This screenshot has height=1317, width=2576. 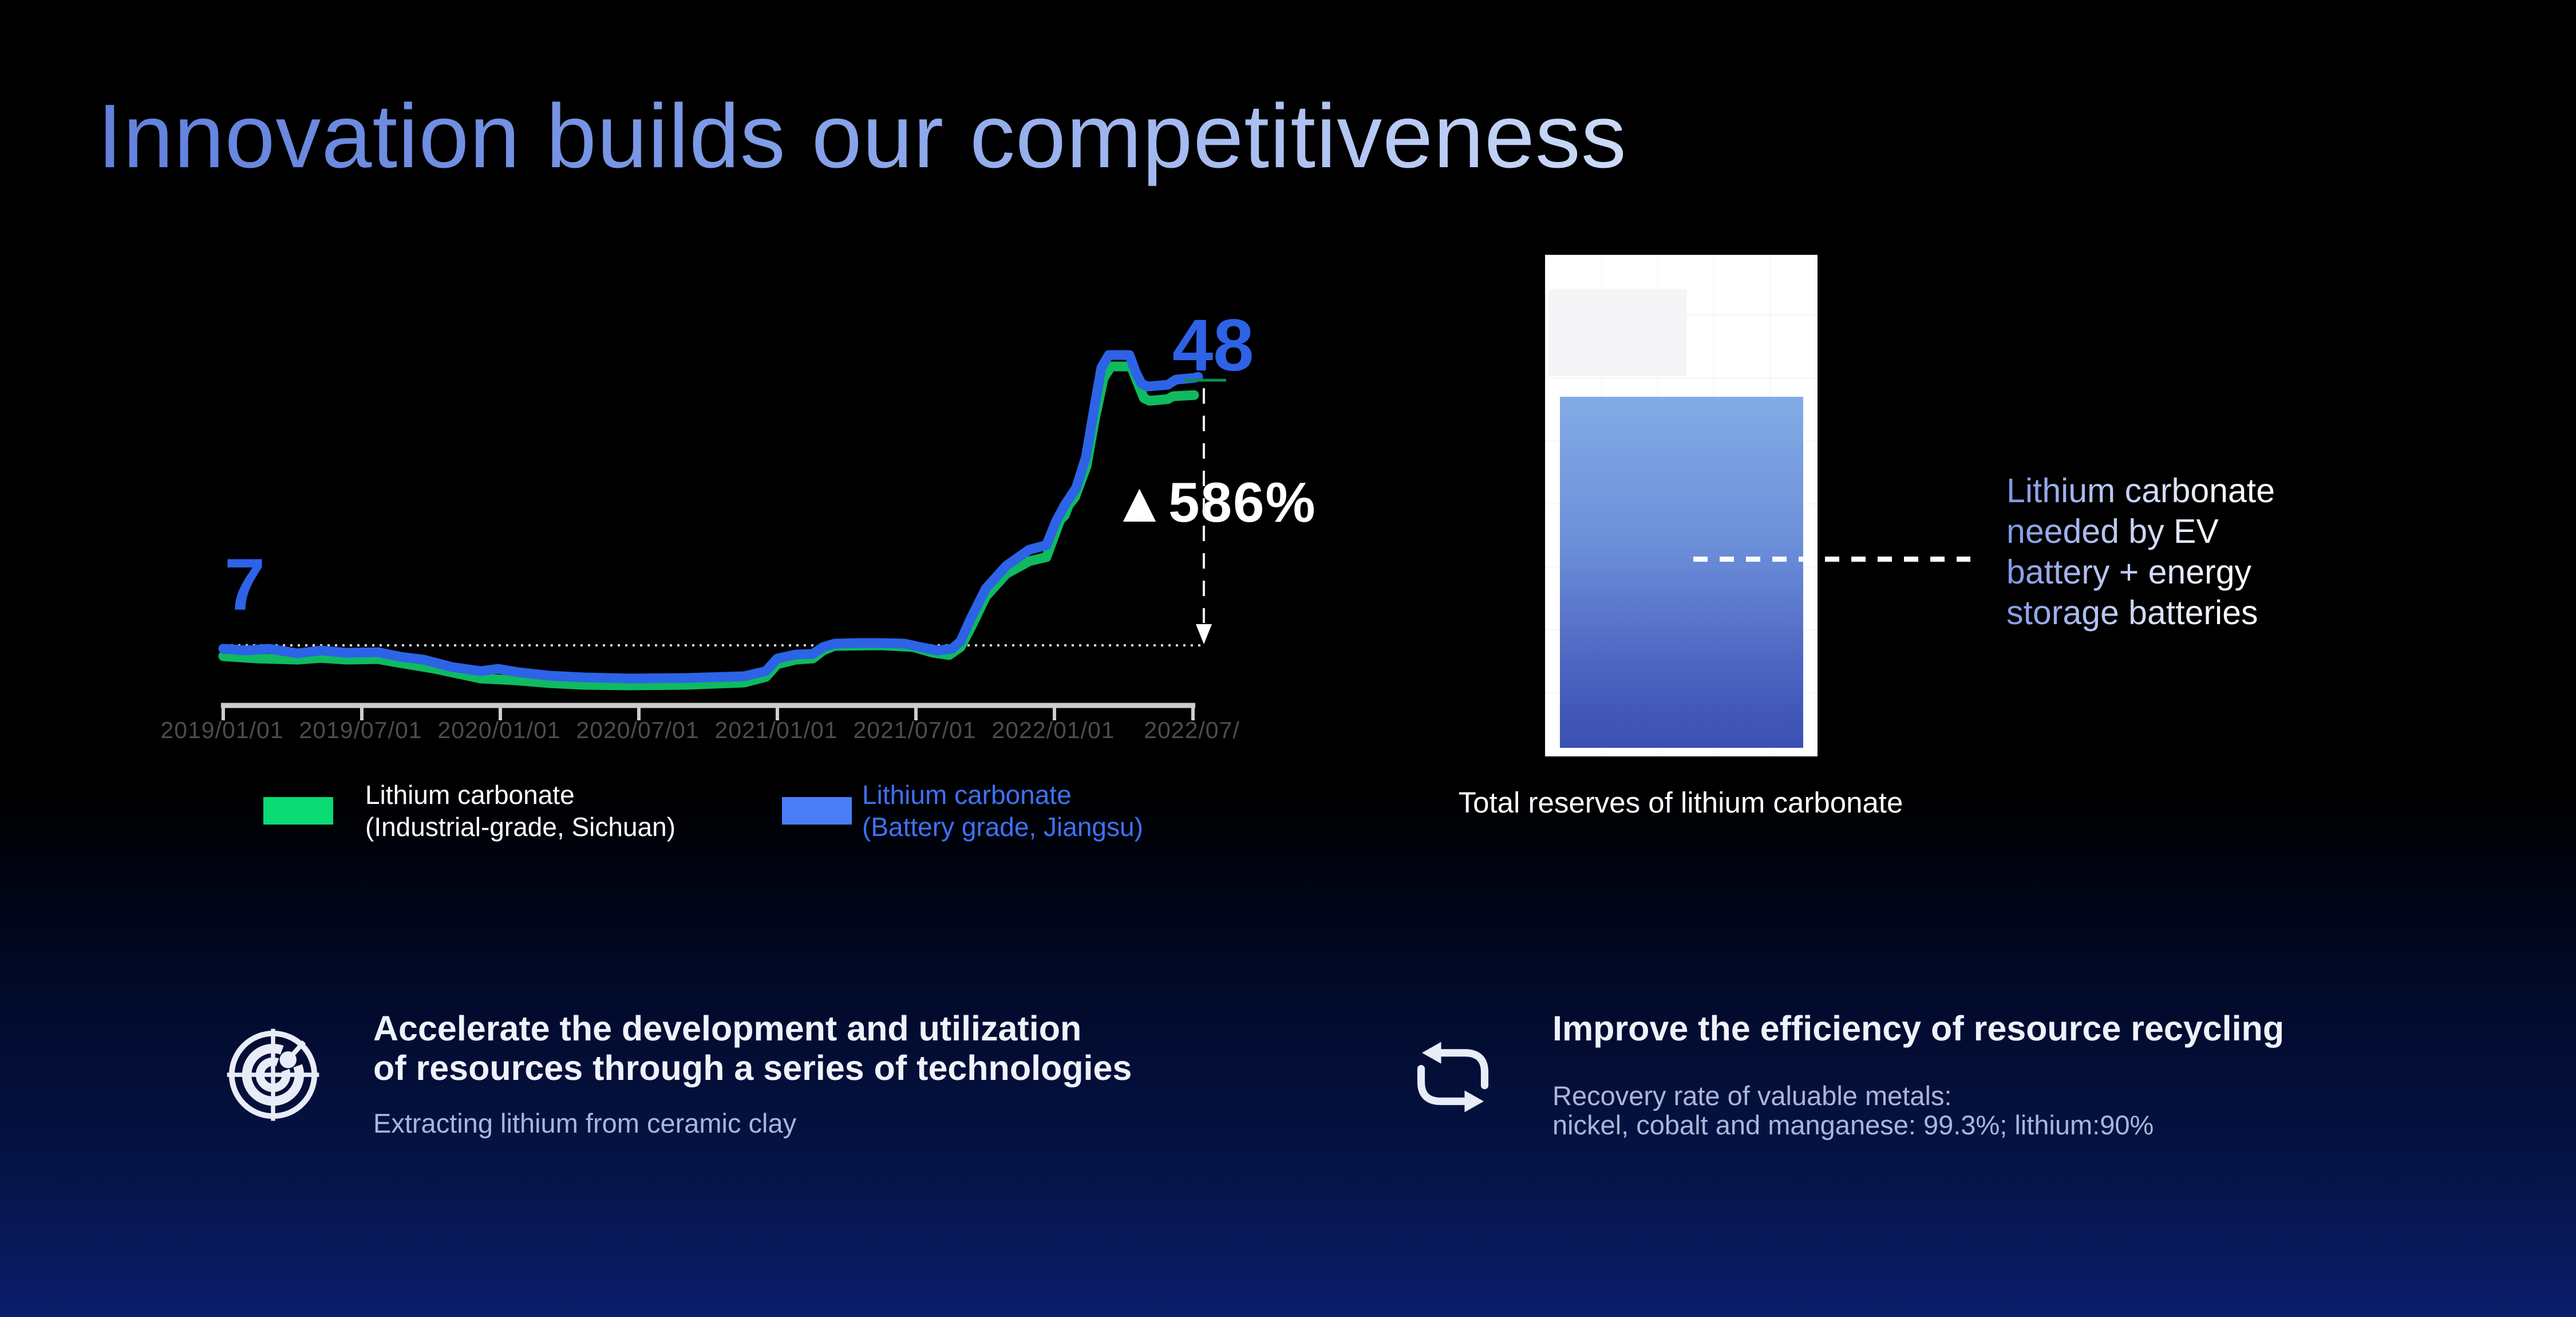 What do you see at coordinates (1214, 502) in the screenshot?
I see `chart-change-annotation: ▲586%` at bounding box center [1214, 502].